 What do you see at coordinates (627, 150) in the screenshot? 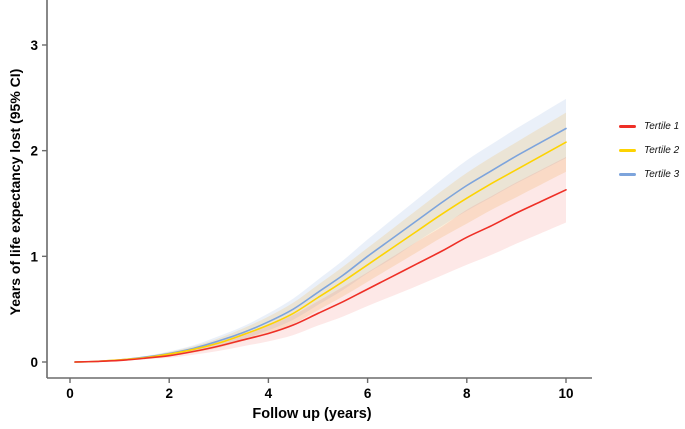
I see `tertile-2-swatch-icon` at bounding box center [627, 150].